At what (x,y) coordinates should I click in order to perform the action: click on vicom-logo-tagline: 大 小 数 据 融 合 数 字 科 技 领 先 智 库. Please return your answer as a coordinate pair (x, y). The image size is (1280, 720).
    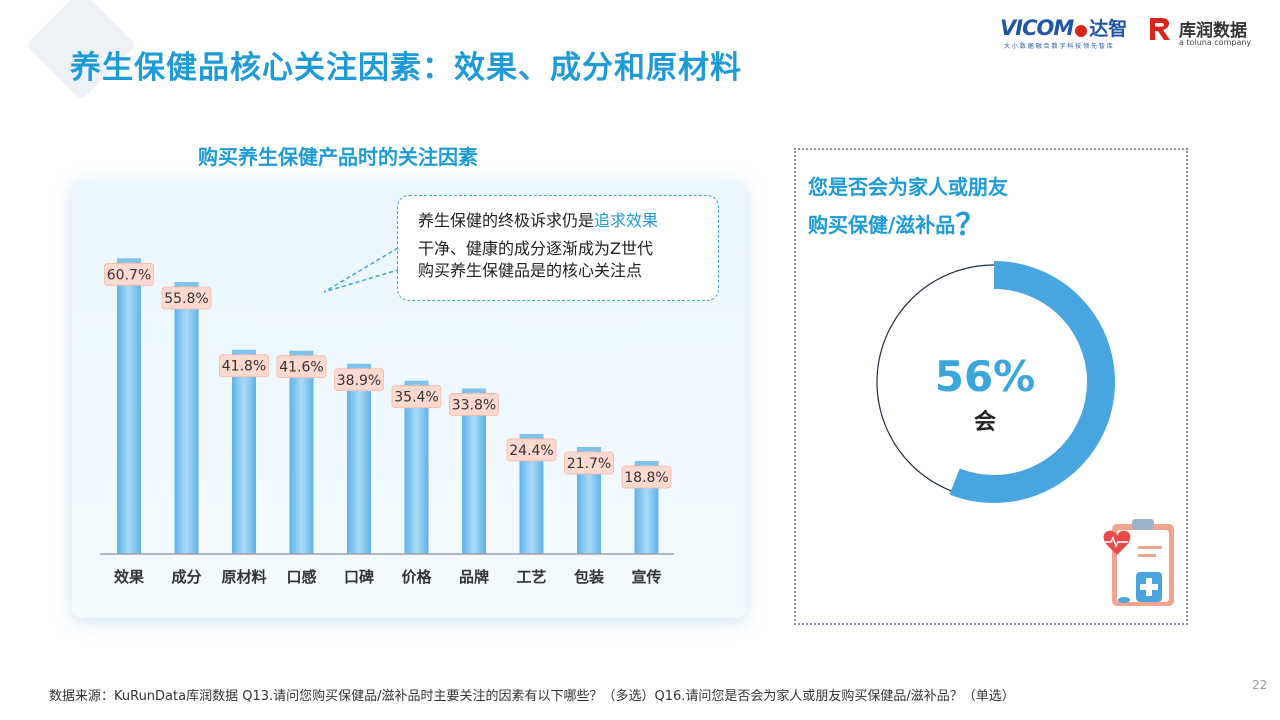
    Looking at the image, I should click on (1058, 46).